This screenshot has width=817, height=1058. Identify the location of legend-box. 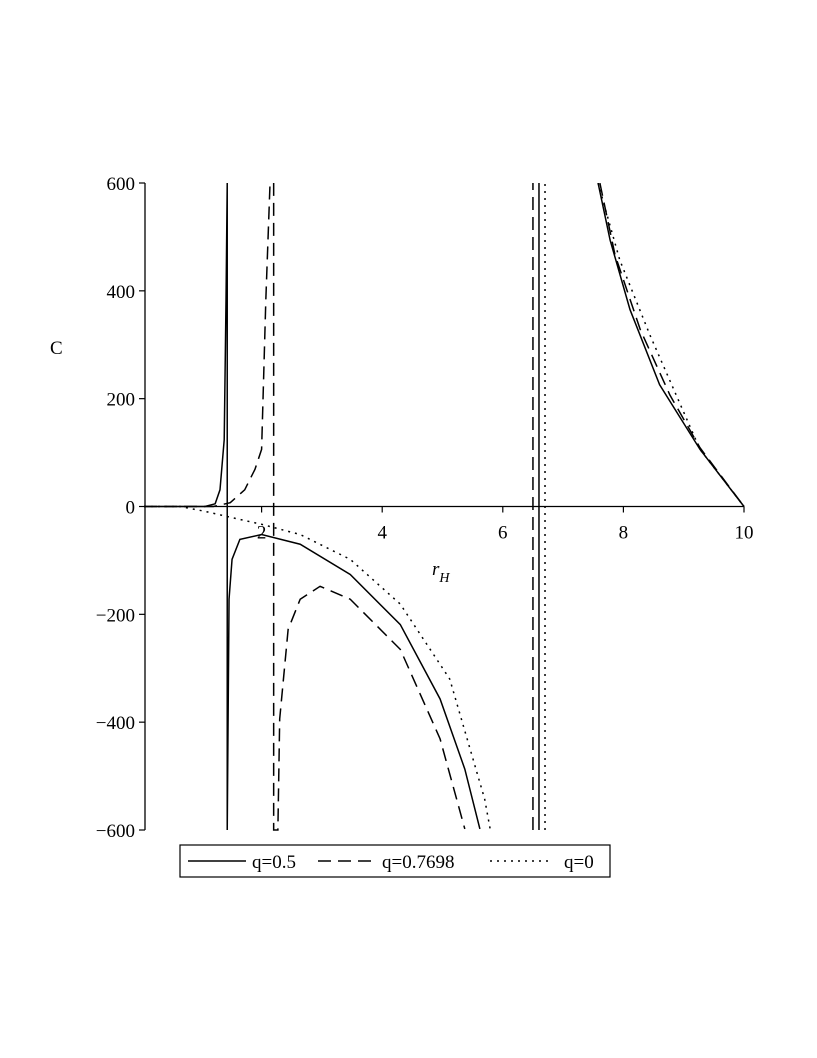
(395, 861).